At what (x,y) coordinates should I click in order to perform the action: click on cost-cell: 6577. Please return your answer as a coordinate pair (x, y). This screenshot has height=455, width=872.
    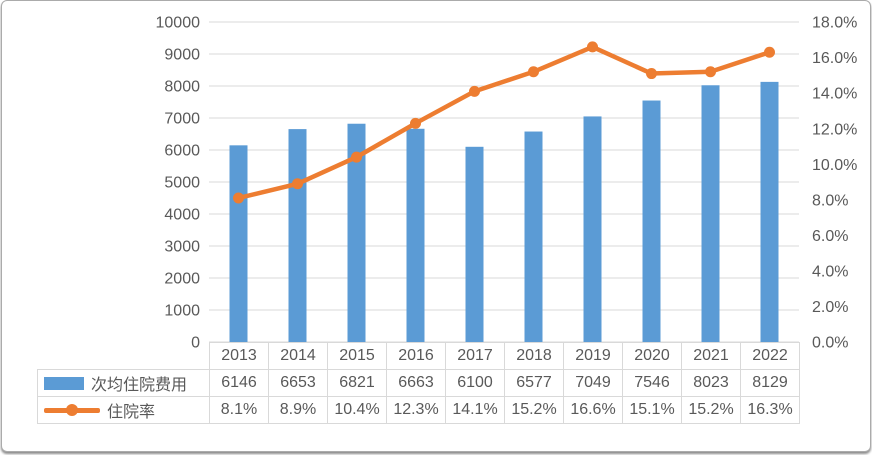
    Looking at the image, I should click on (534, 383).